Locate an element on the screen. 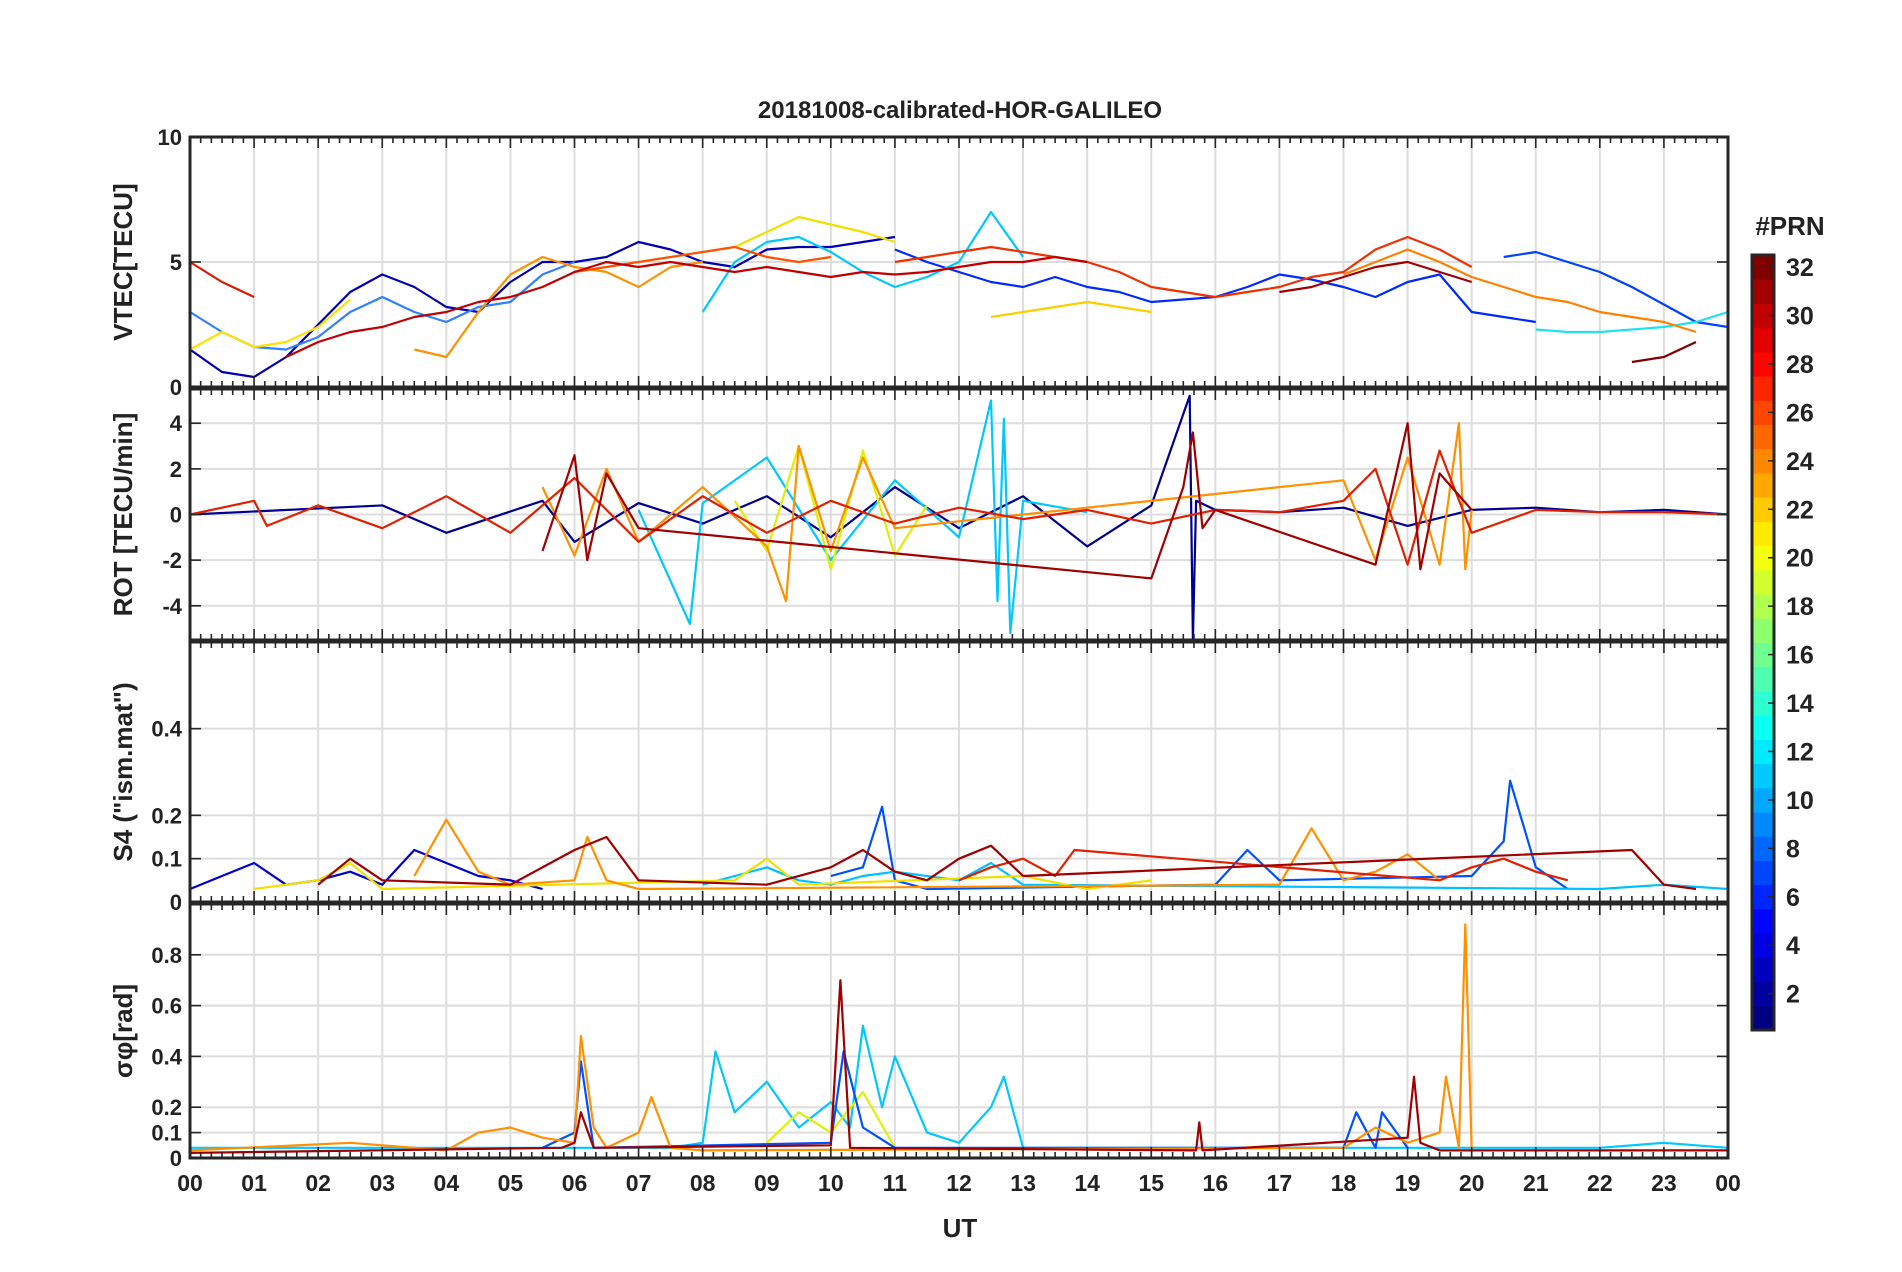  colorbar-tick-label: 4 is located at coordinates (1793, 946).